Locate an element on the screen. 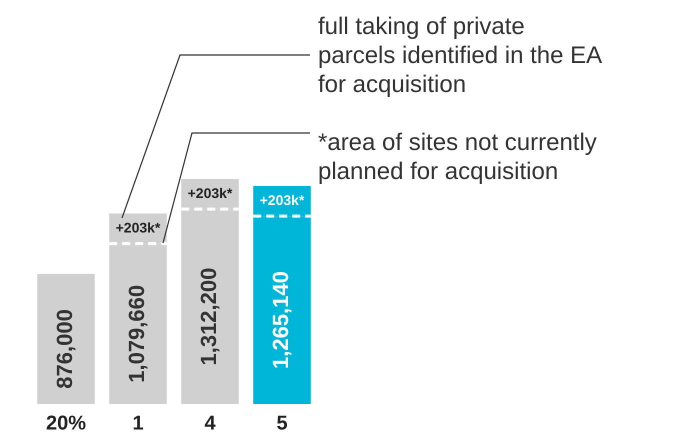 The width and height of the screenshot is (673, 448). x-tick-label: 20% is located at coordinates (66, 423).